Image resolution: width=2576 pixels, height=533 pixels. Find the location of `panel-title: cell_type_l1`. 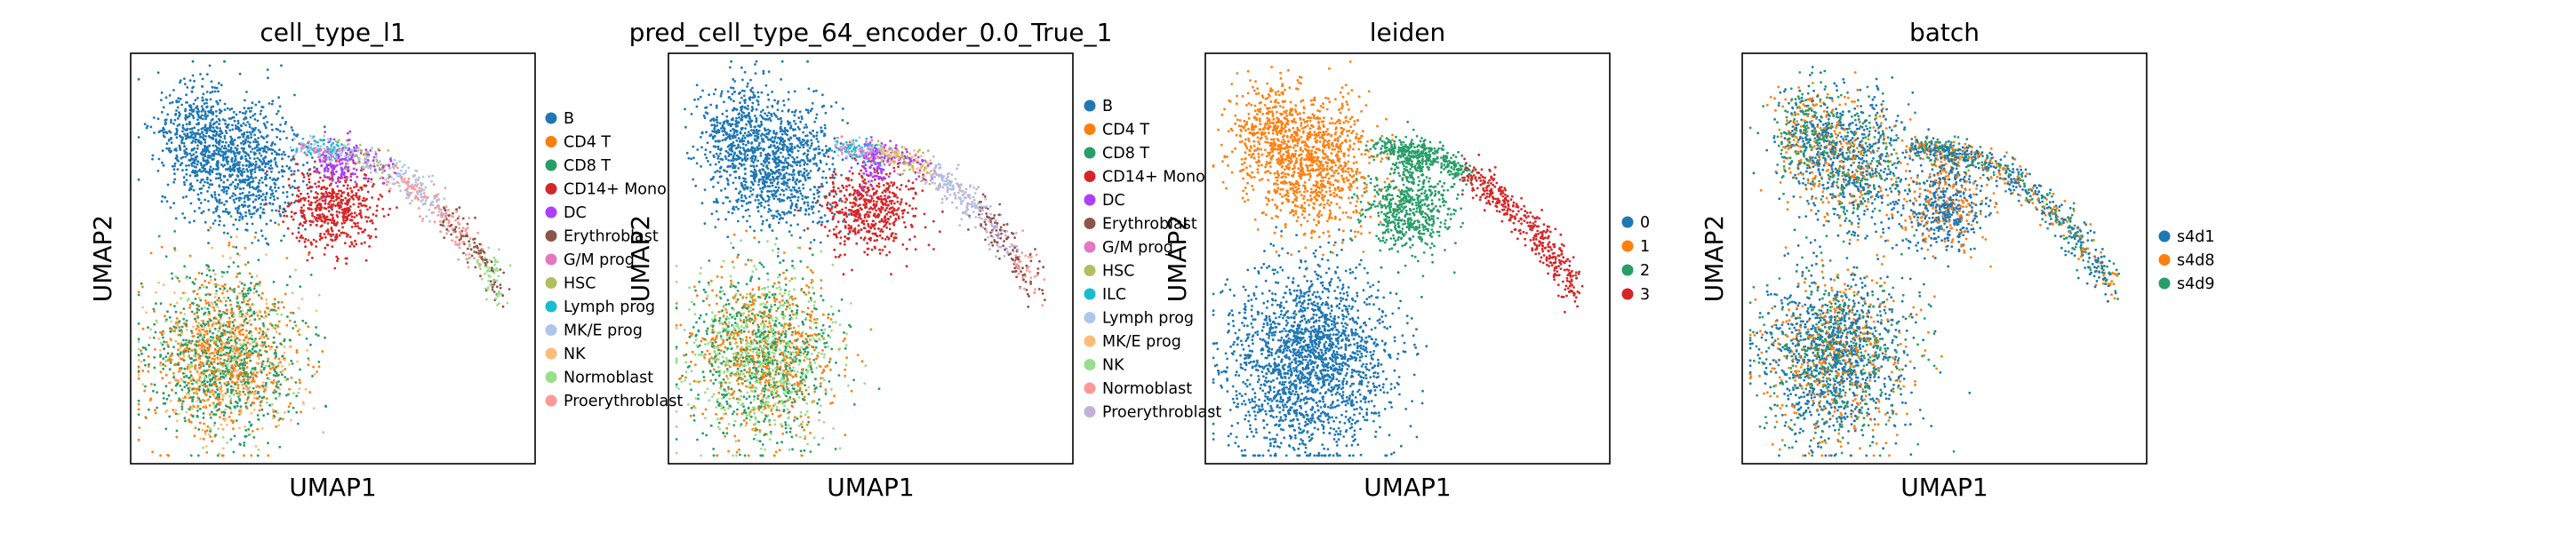

panel-title: cell_type_l1 is located at coordinates (332, 32).